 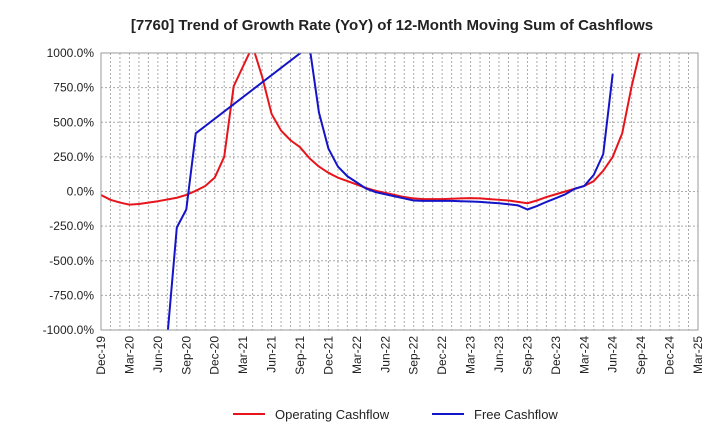 I want to click on legend-label: Free Cashflow, so click(x=516, y=414).